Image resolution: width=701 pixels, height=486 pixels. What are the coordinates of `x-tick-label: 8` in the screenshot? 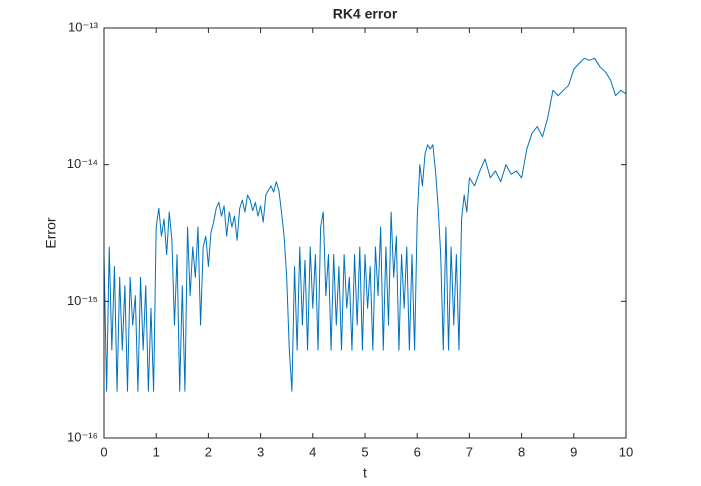 It's located at (521, 451).